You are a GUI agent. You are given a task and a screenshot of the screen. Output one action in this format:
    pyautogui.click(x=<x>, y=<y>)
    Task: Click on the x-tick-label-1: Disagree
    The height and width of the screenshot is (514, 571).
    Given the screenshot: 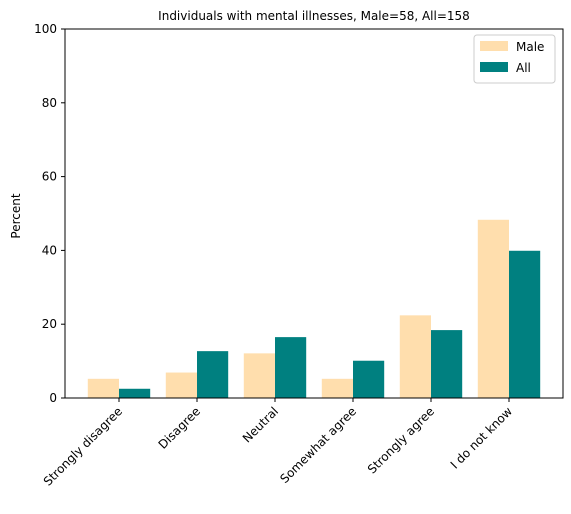 What is the action you would take?
    pyautogui.click(x=180, y=428)
    